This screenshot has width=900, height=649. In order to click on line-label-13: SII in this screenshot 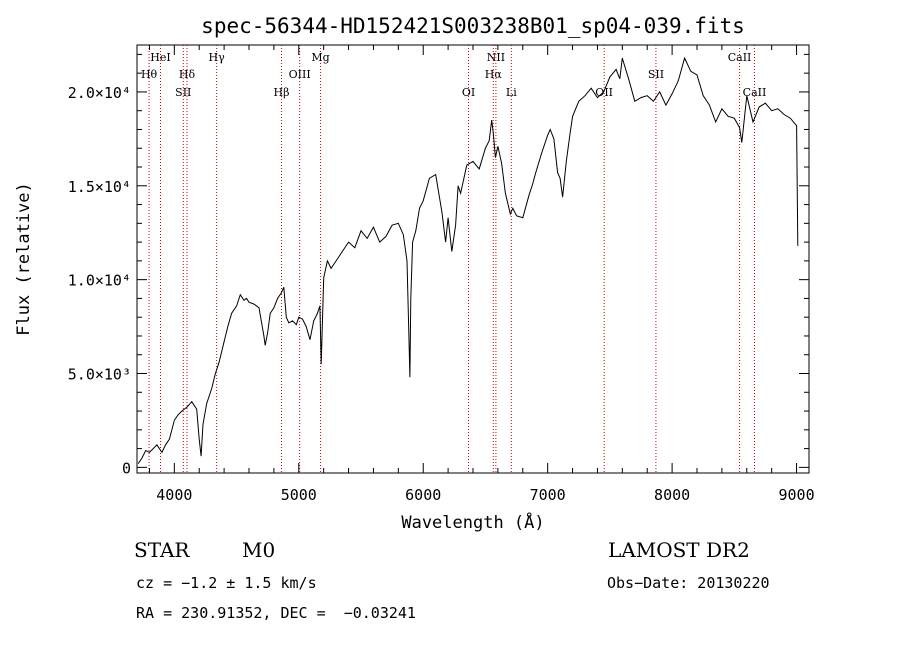, I will do `click(656, 74)`.